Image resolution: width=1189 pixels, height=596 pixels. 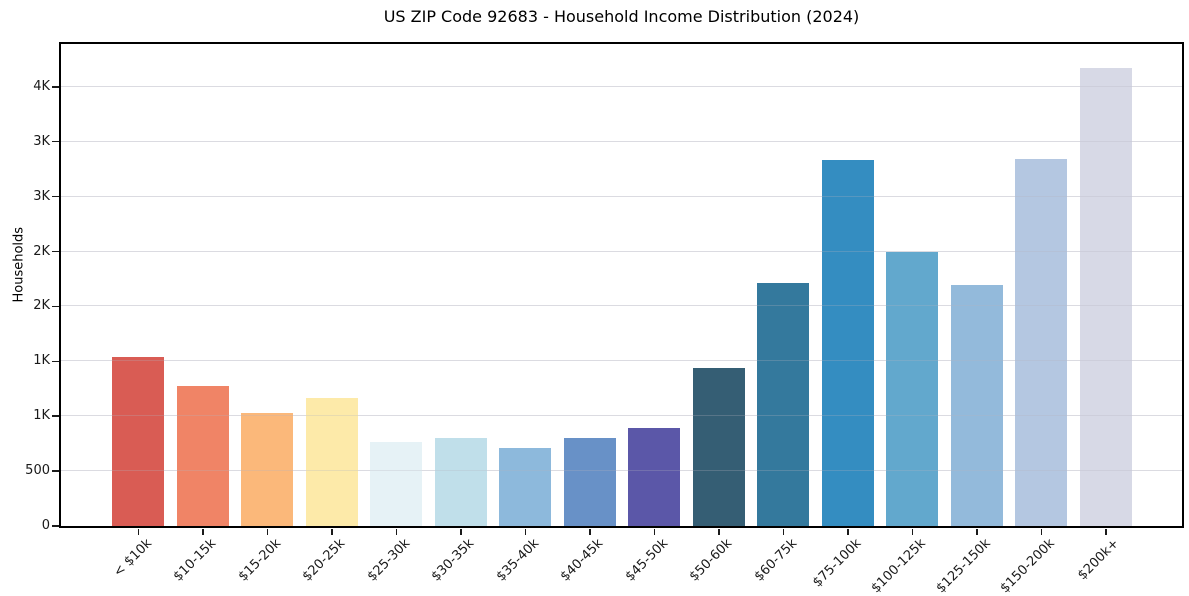 I want to click on bar-slot: $150-200k, so click(x=1036, y=320).